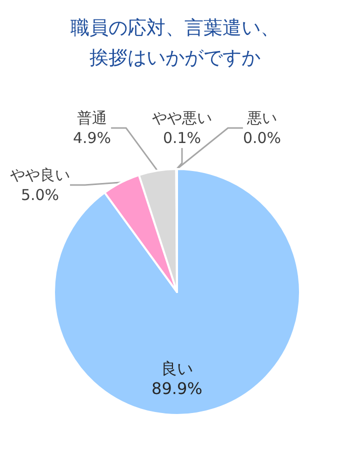 The height and width of the screenshot is (450, 350). I want to click on slice-label: 普通, so click(92, 118).